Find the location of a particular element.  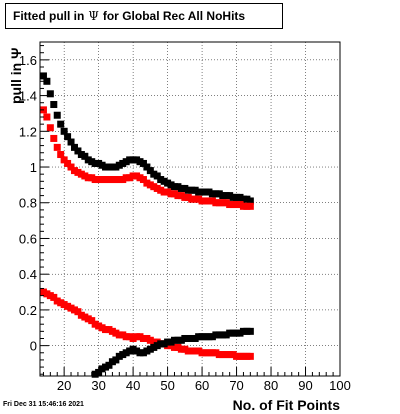

y-tick-label: 1 is located at coordinates (33, 167).